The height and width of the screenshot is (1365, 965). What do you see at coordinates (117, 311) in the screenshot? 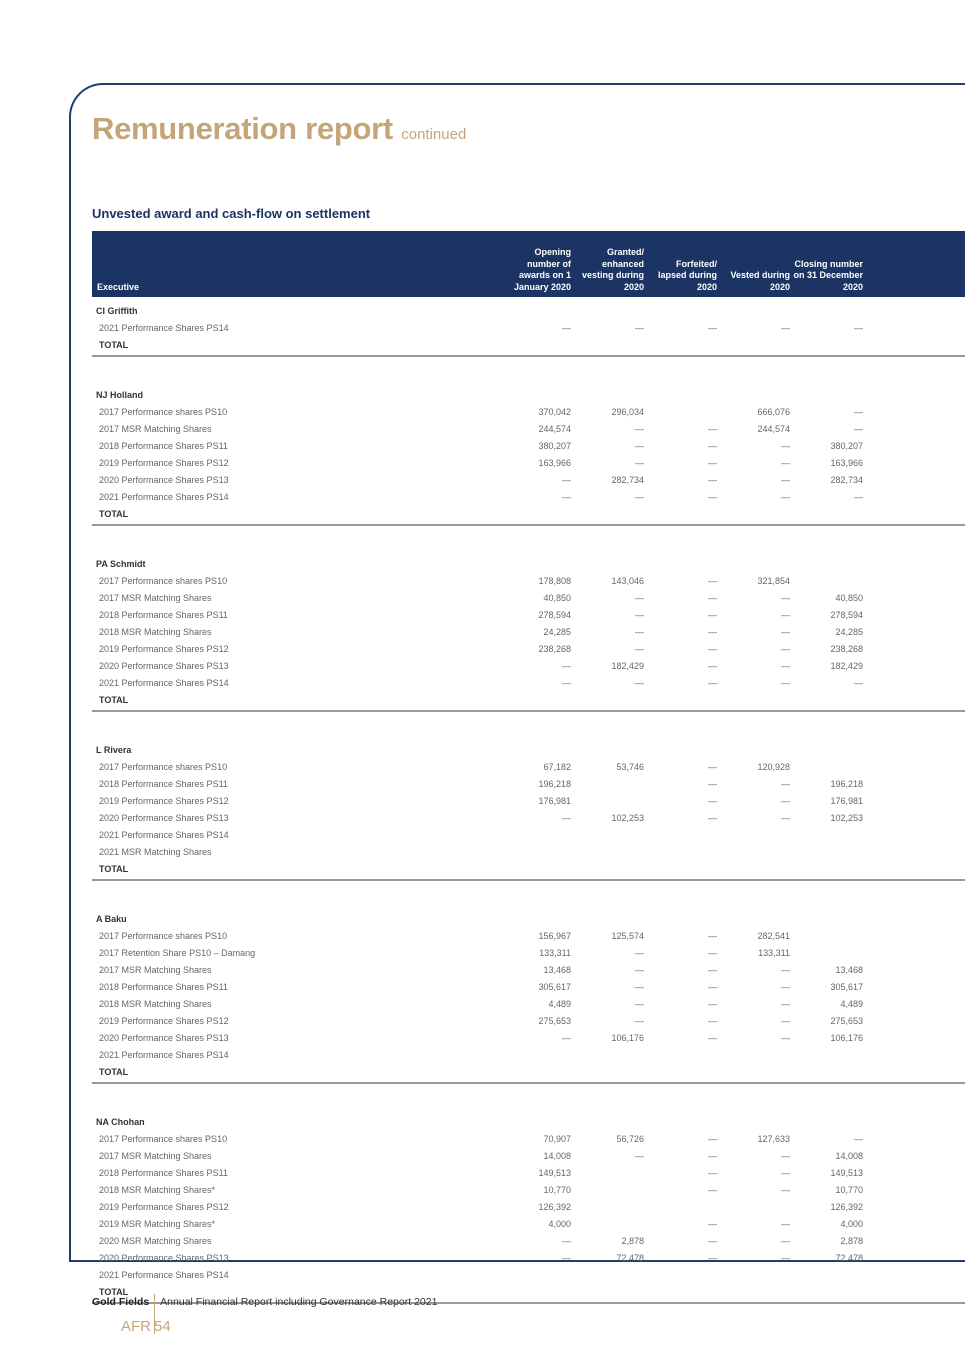
I see `executive-name: CI Griffith` at bounding box center [117, 311].